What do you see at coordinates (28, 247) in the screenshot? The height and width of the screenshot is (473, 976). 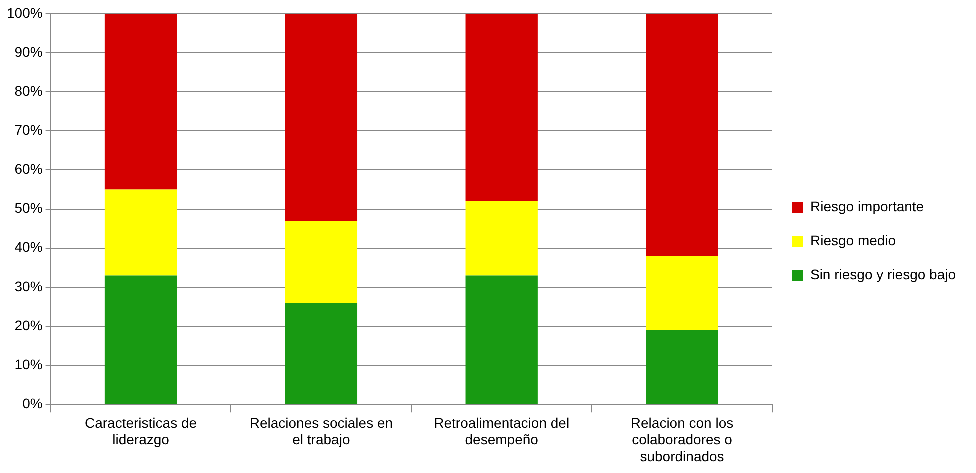 I see `y-tick-label: 40%` at bounding box center [28, 247].